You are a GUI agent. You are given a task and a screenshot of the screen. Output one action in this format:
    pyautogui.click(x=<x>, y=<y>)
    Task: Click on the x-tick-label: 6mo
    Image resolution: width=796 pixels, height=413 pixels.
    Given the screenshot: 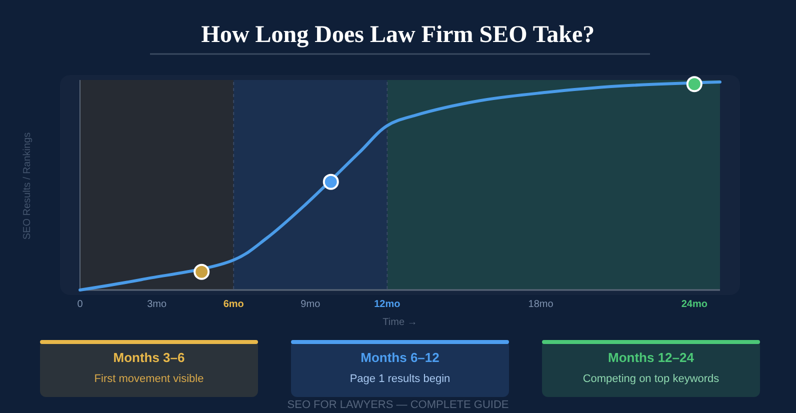 What is the action you would take?
    pyautogui.click(x=233, y=304)
    